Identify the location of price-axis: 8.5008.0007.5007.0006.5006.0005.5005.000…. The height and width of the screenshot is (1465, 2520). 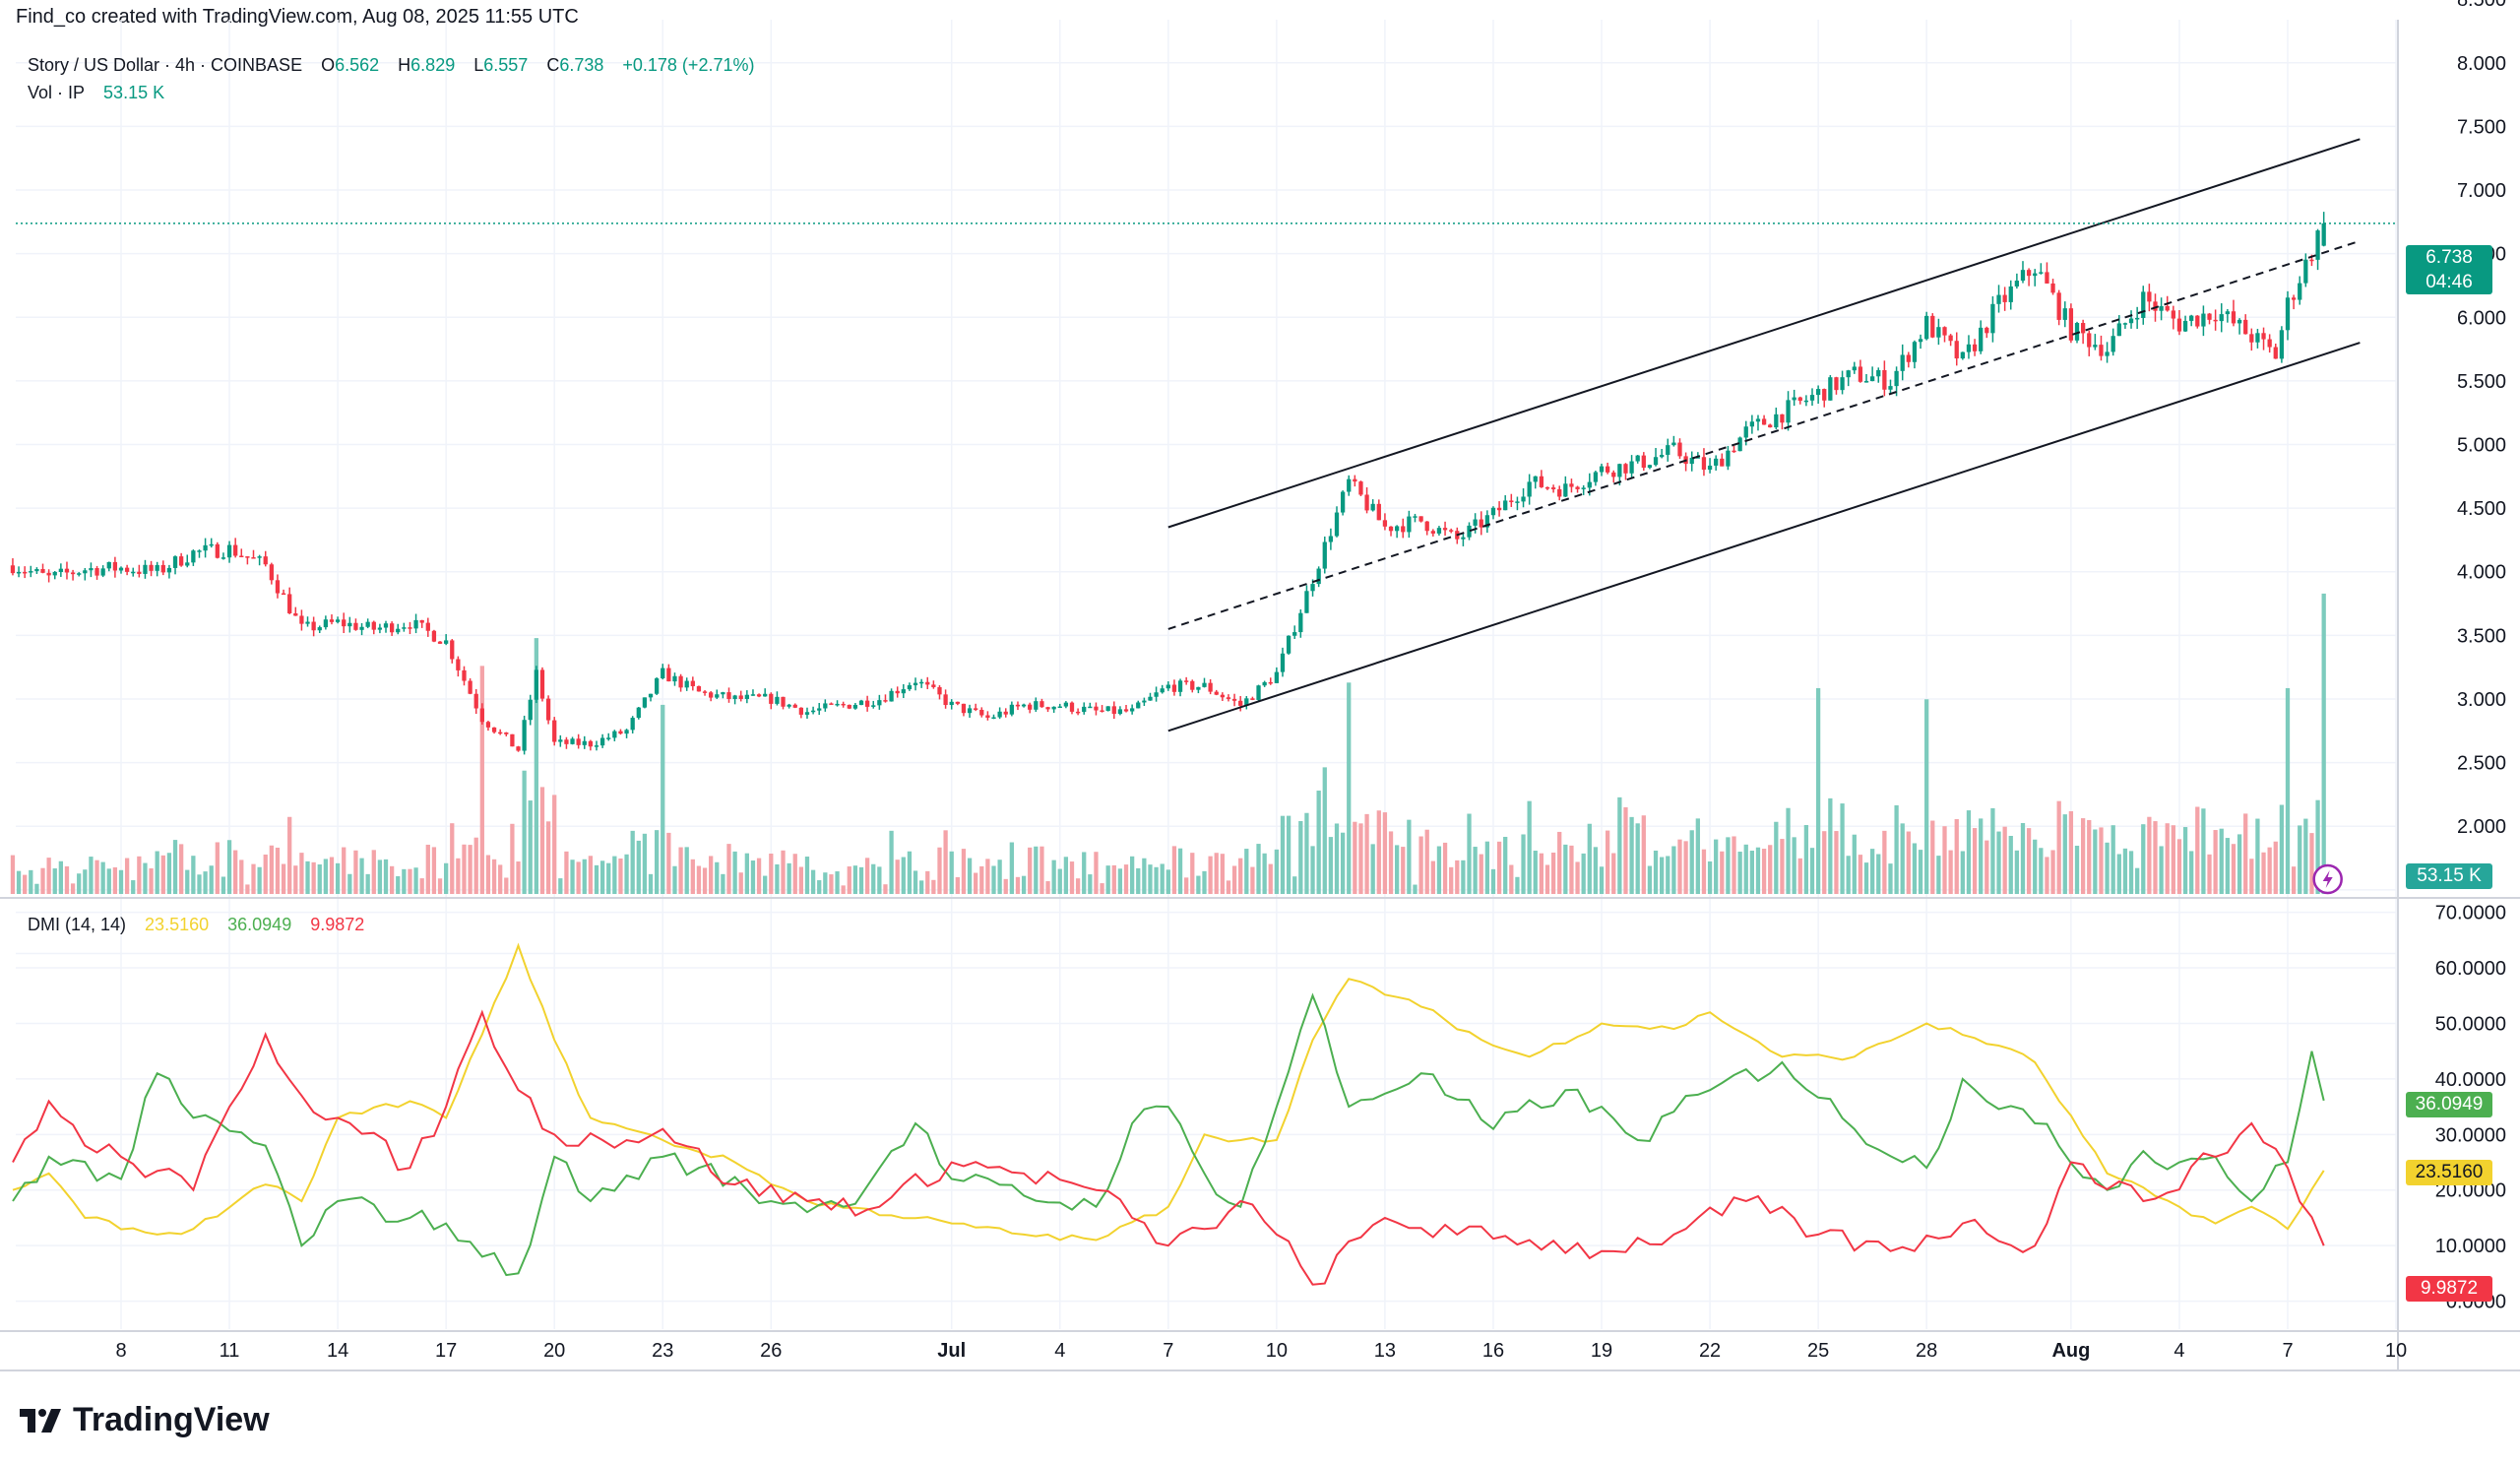
(2470, 656).